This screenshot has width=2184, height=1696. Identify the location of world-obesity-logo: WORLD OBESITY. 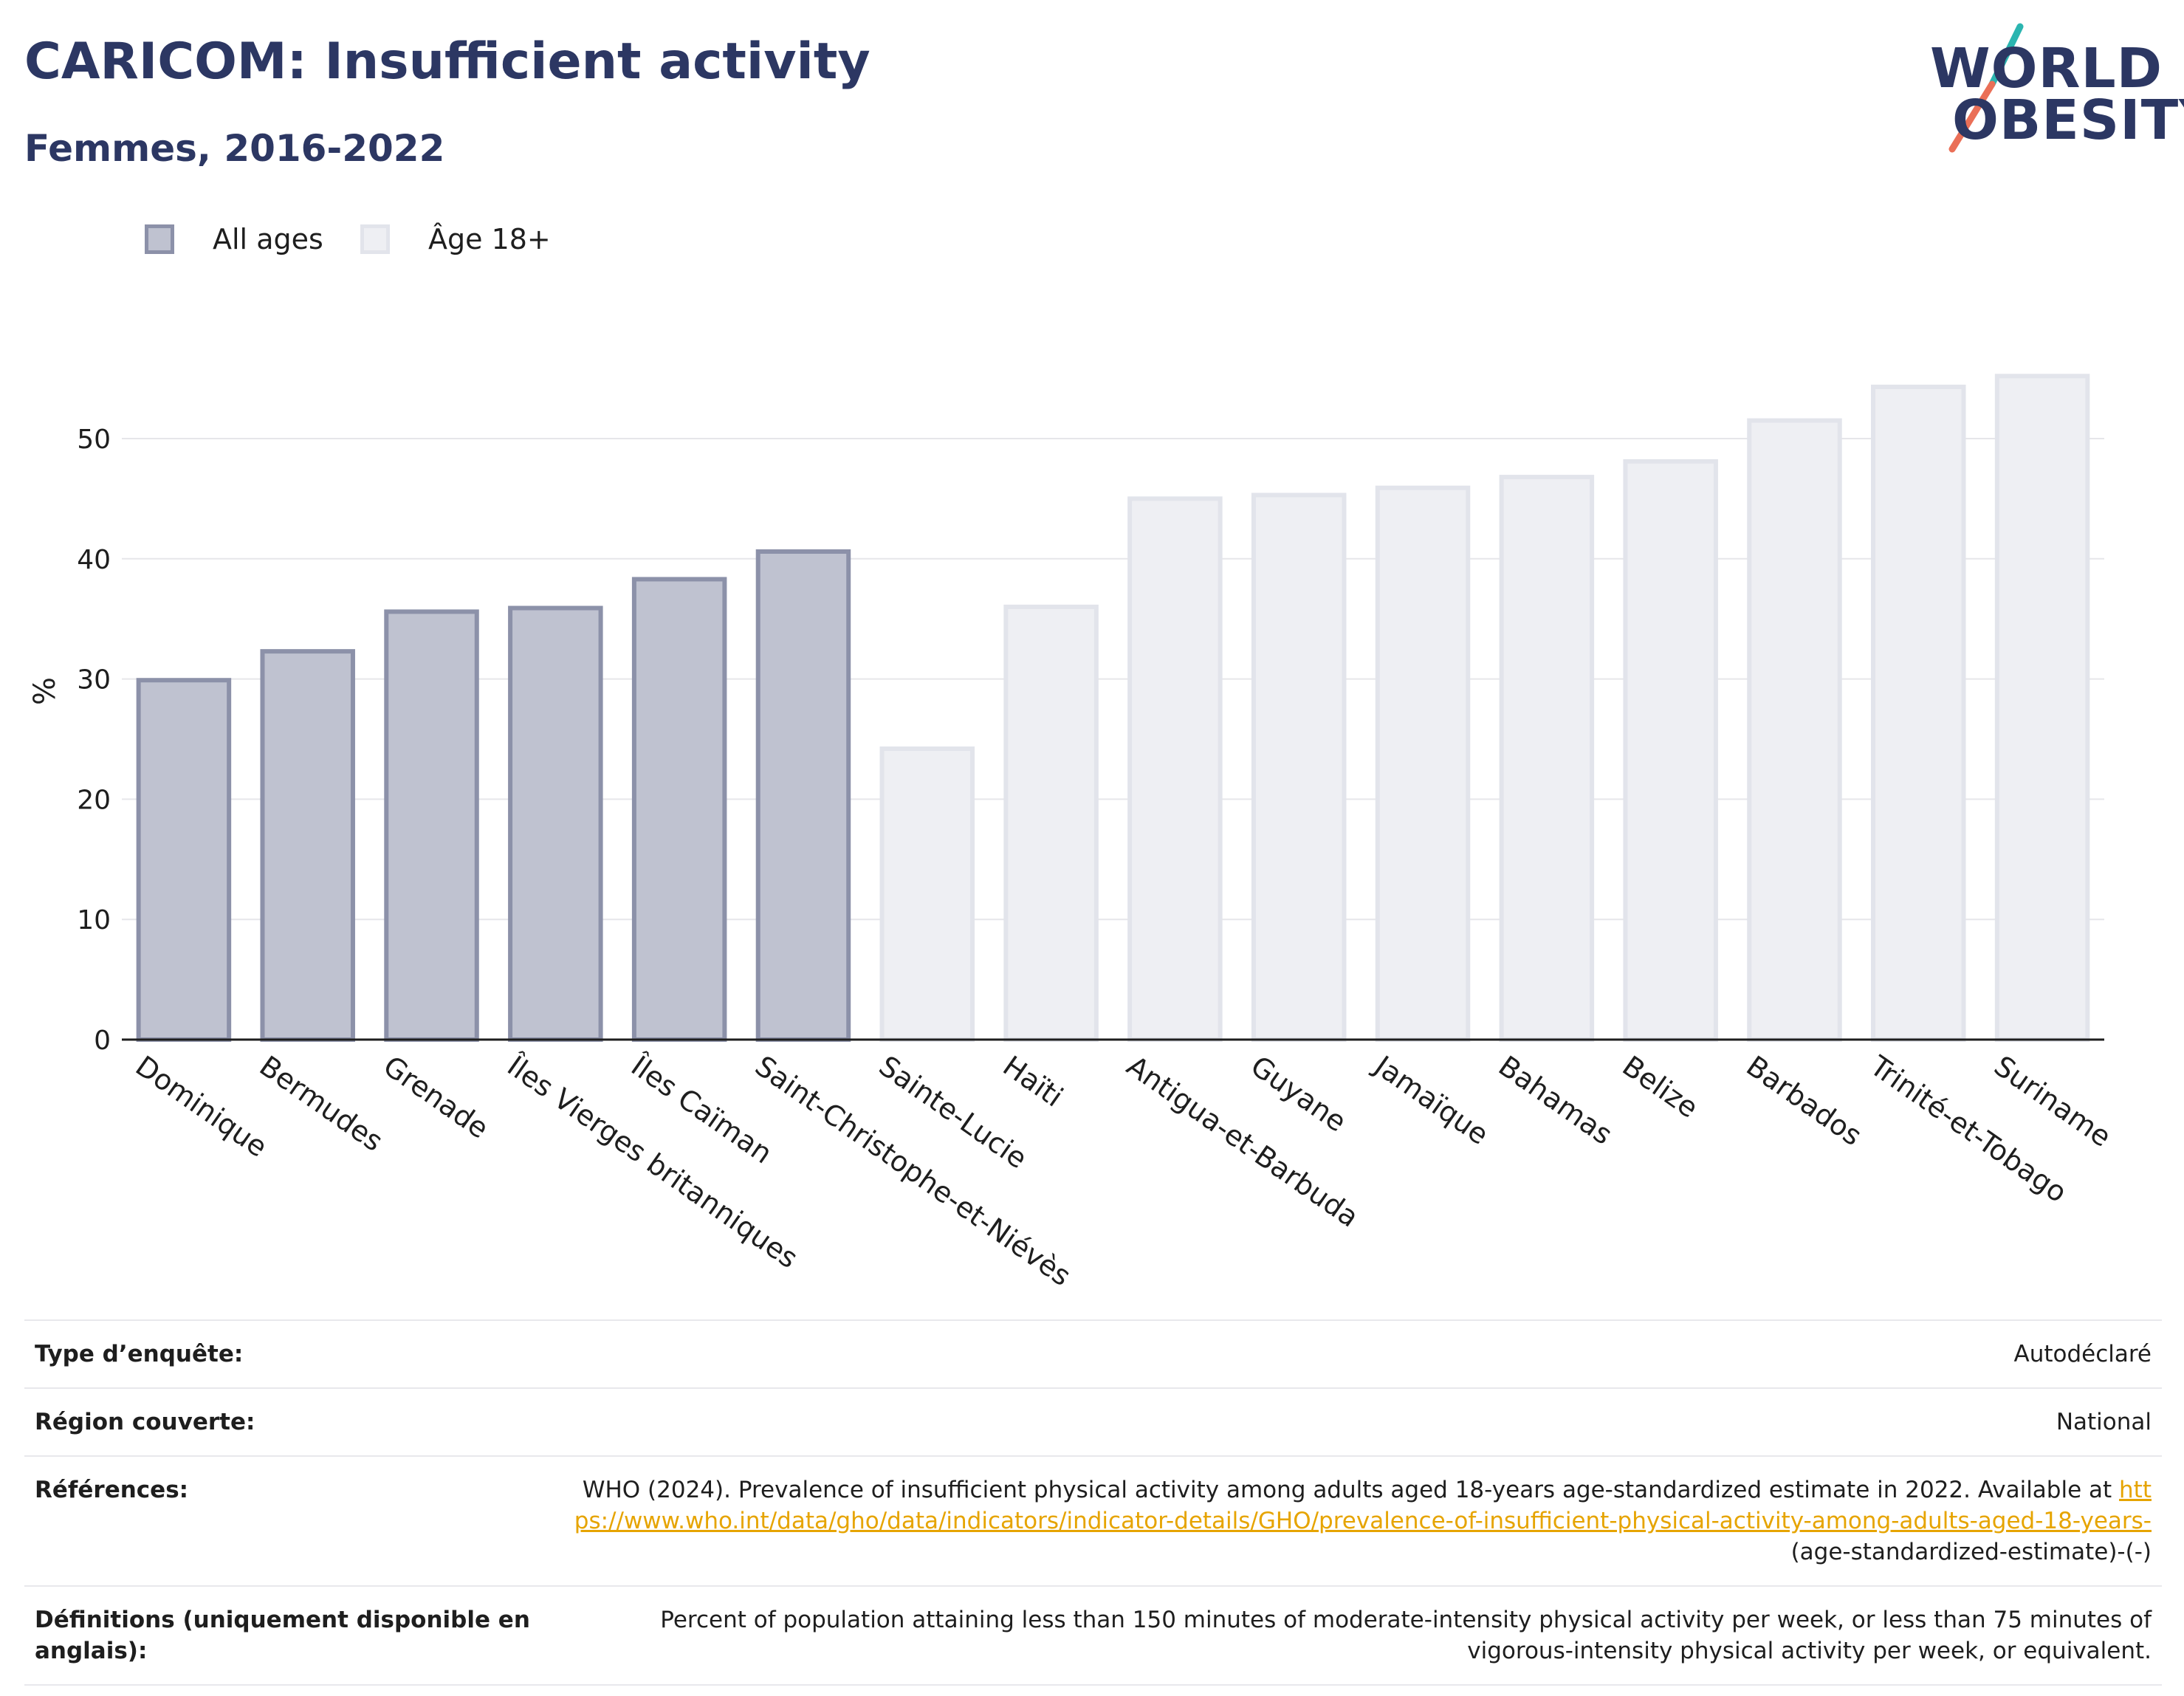
(2052, 92).